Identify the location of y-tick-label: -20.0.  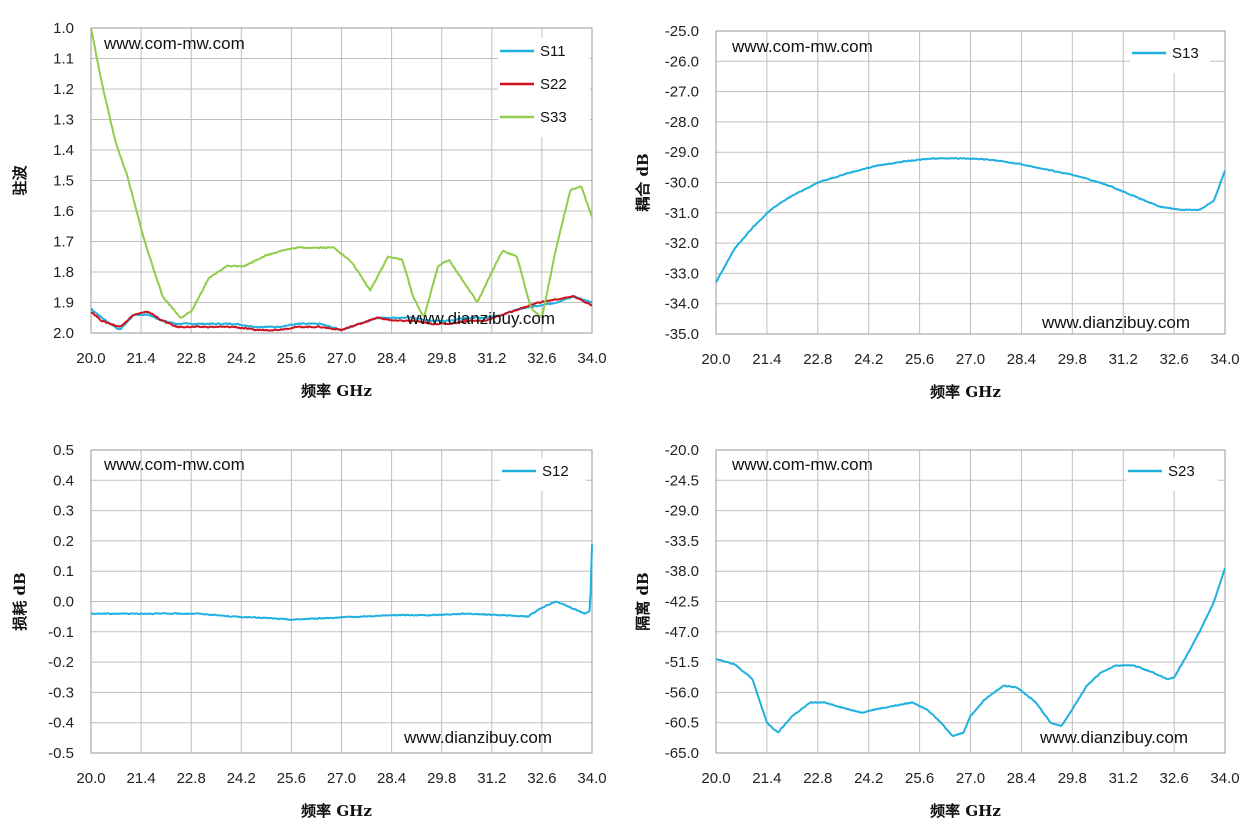
(682, 450).